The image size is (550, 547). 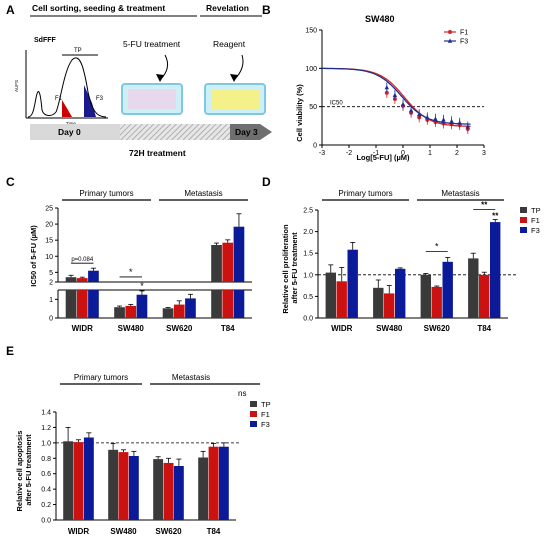 I want to click on chart-b-legend-marker-f3, so click(x=450, y=40).